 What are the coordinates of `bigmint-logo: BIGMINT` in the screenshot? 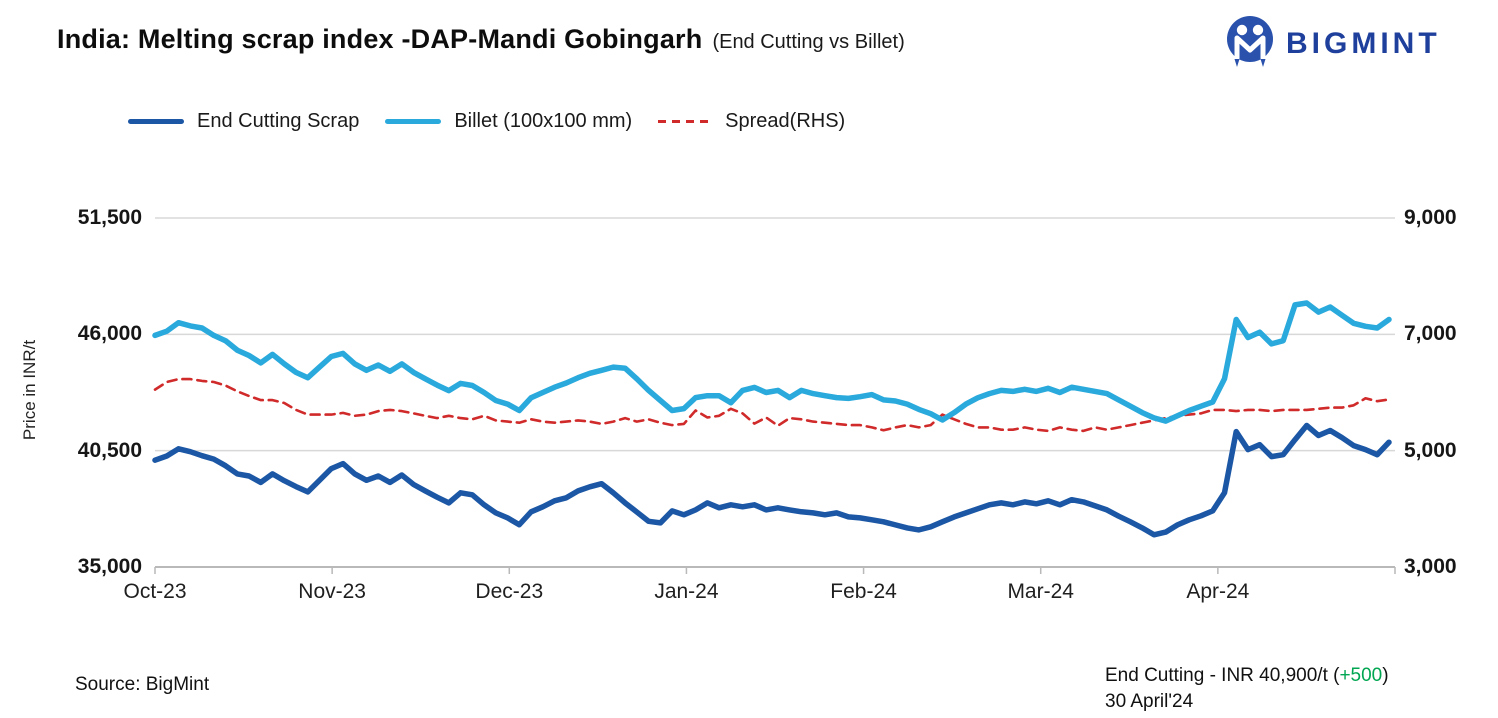 It's located at (1332, 43).